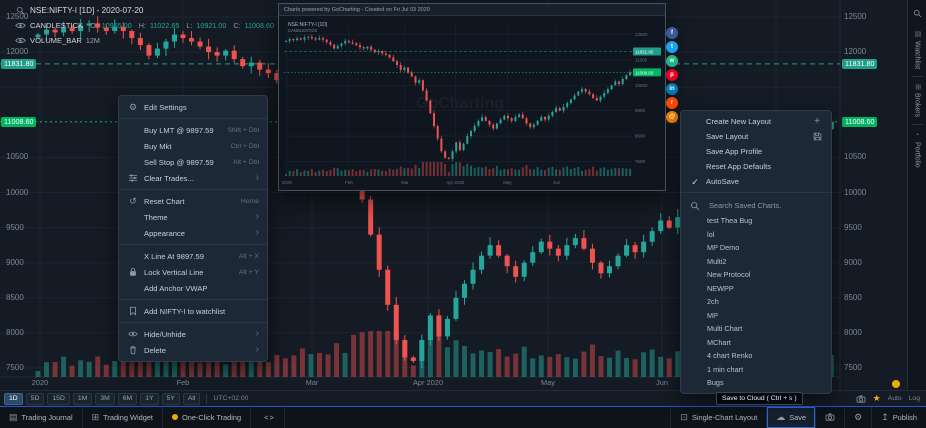 The width and height of the screenshot is (926, 428). What do you see at coordinates (917, 87) in the screenshot?
I see `briefcase-icon: ⊞` at bounding box center [917, 87].